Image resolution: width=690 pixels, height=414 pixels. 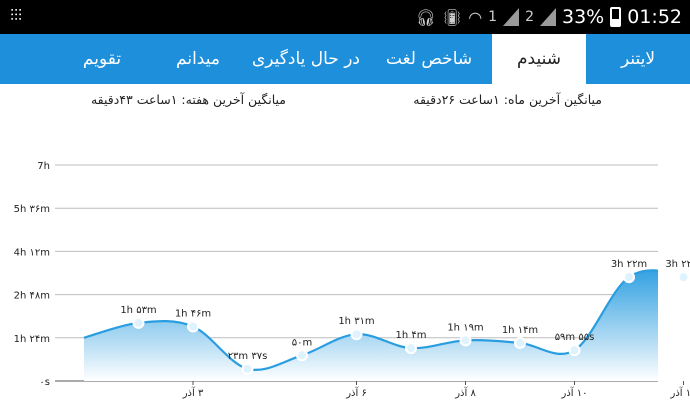 What do you see at coordinates (345, 17) in the screenshot?
I see `status-bar: ⫶⫶⫶ 🎧︎ 📳︎ ◠ 1 2 33% 01:52` at bounding box center [345, 17].